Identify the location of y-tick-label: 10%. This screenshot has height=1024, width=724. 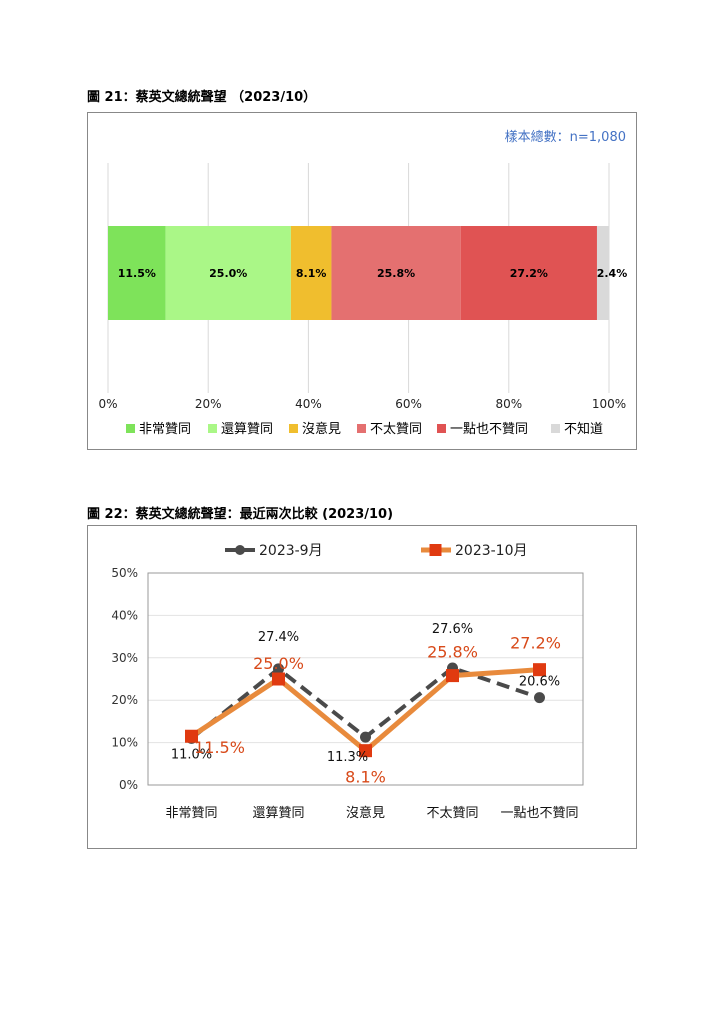
(124, 743).